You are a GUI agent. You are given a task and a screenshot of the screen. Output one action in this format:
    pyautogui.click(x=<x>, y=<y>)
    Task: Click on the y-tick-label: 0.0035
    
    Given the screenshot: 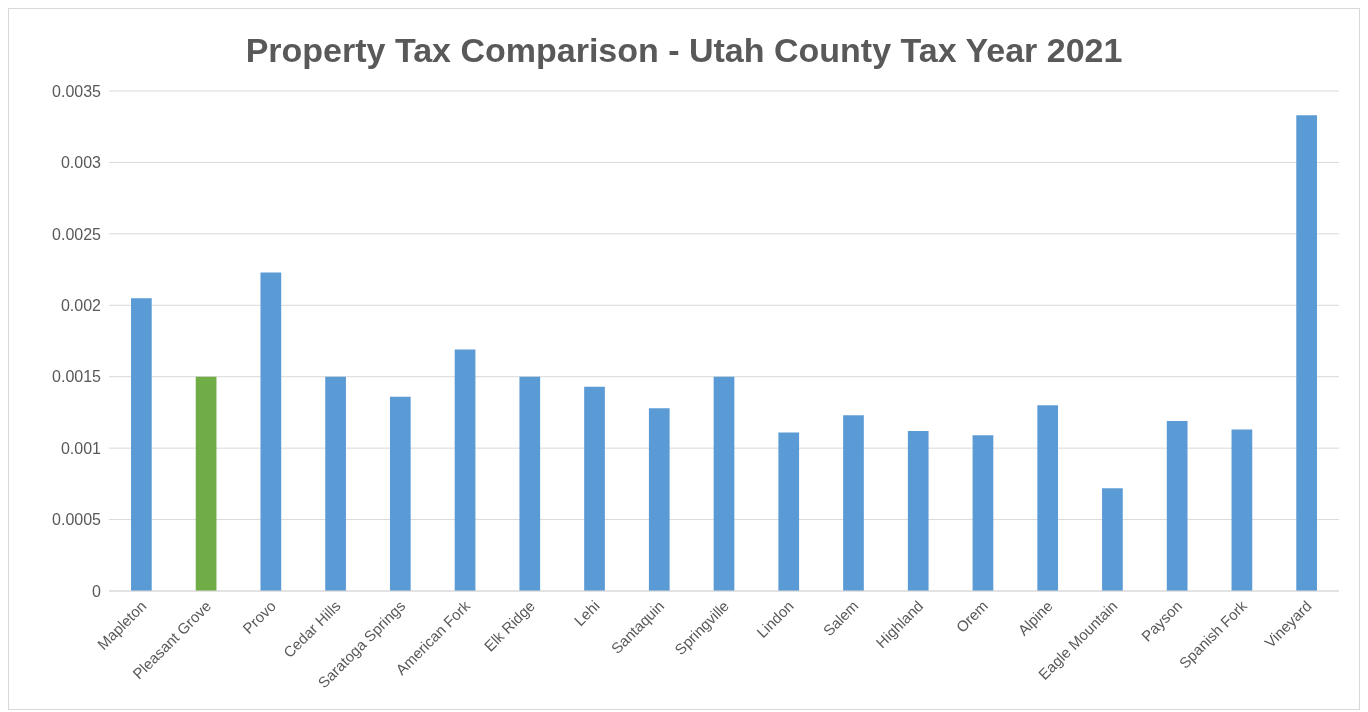 What is the action you would take?
    pyautogui.click(x=77, y=91)
    